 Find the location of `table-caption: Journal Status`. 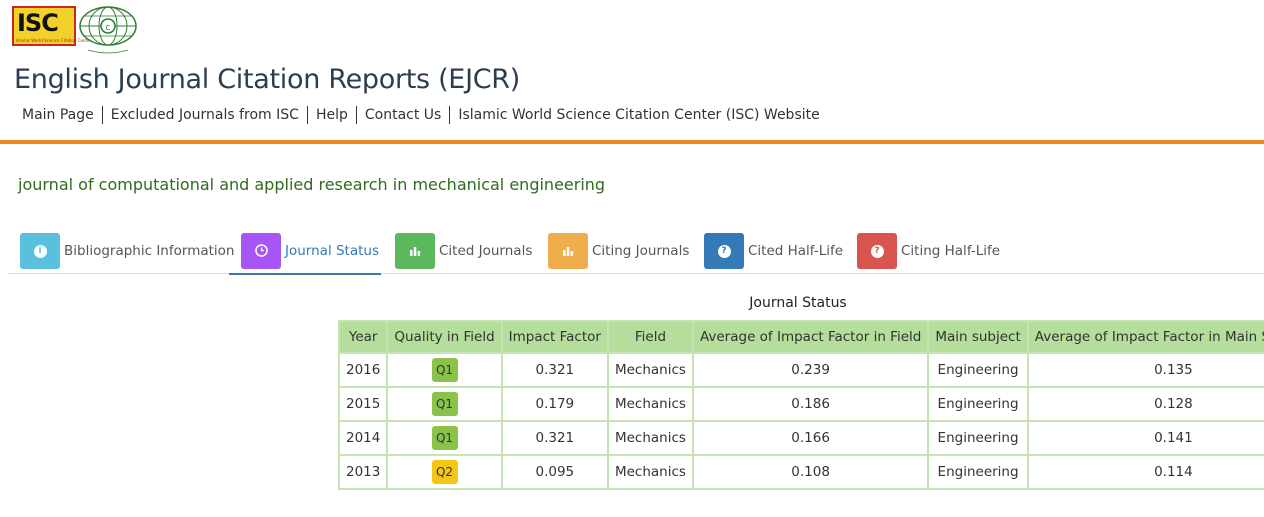

table-caption: Journal Status is located at coordinates (798, 303).